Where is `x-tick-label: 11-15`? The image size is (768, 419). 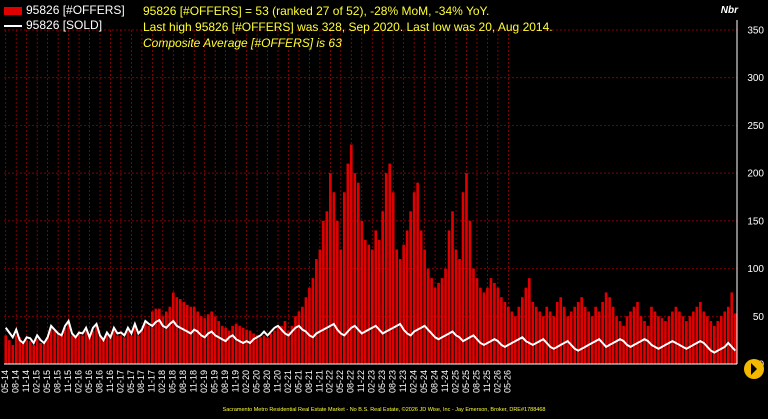
x-tick-label: 11-15 is located at coordinates (68, 381).